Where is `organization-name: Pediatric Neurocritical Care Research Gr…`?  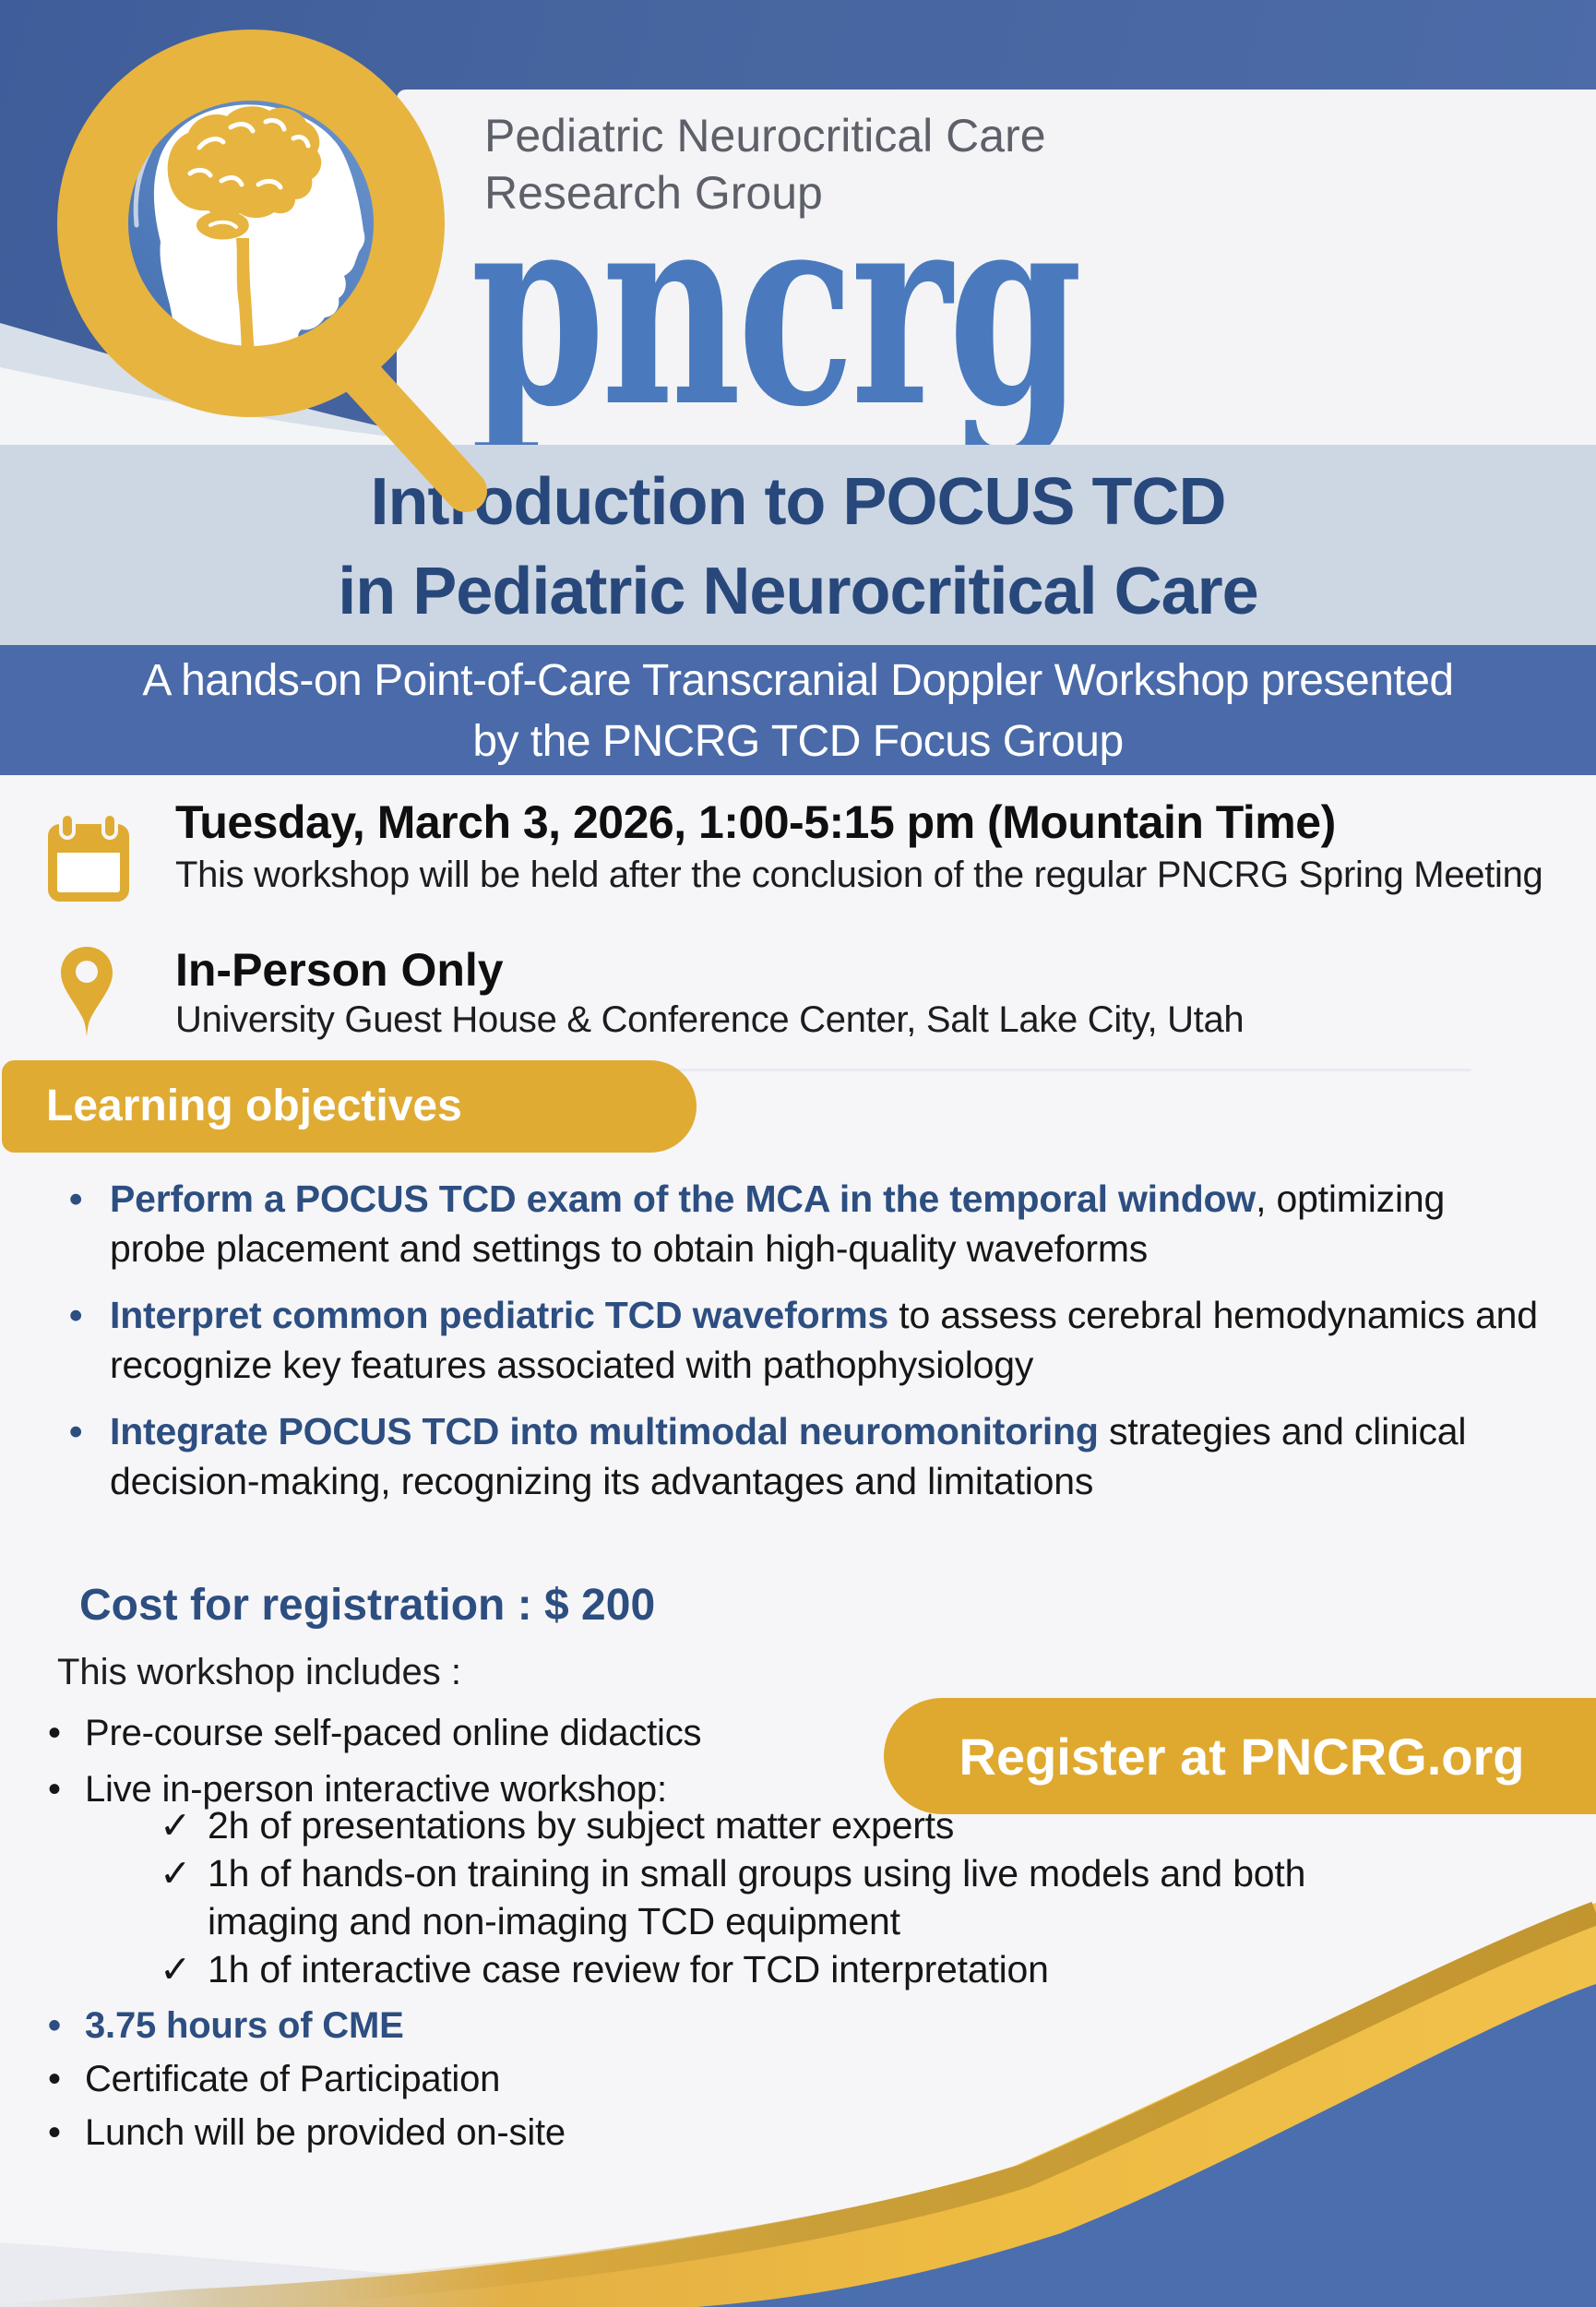 organization-name: Pediatric Neurocritical Care Research Gr… is located at coordinates (765, 164).